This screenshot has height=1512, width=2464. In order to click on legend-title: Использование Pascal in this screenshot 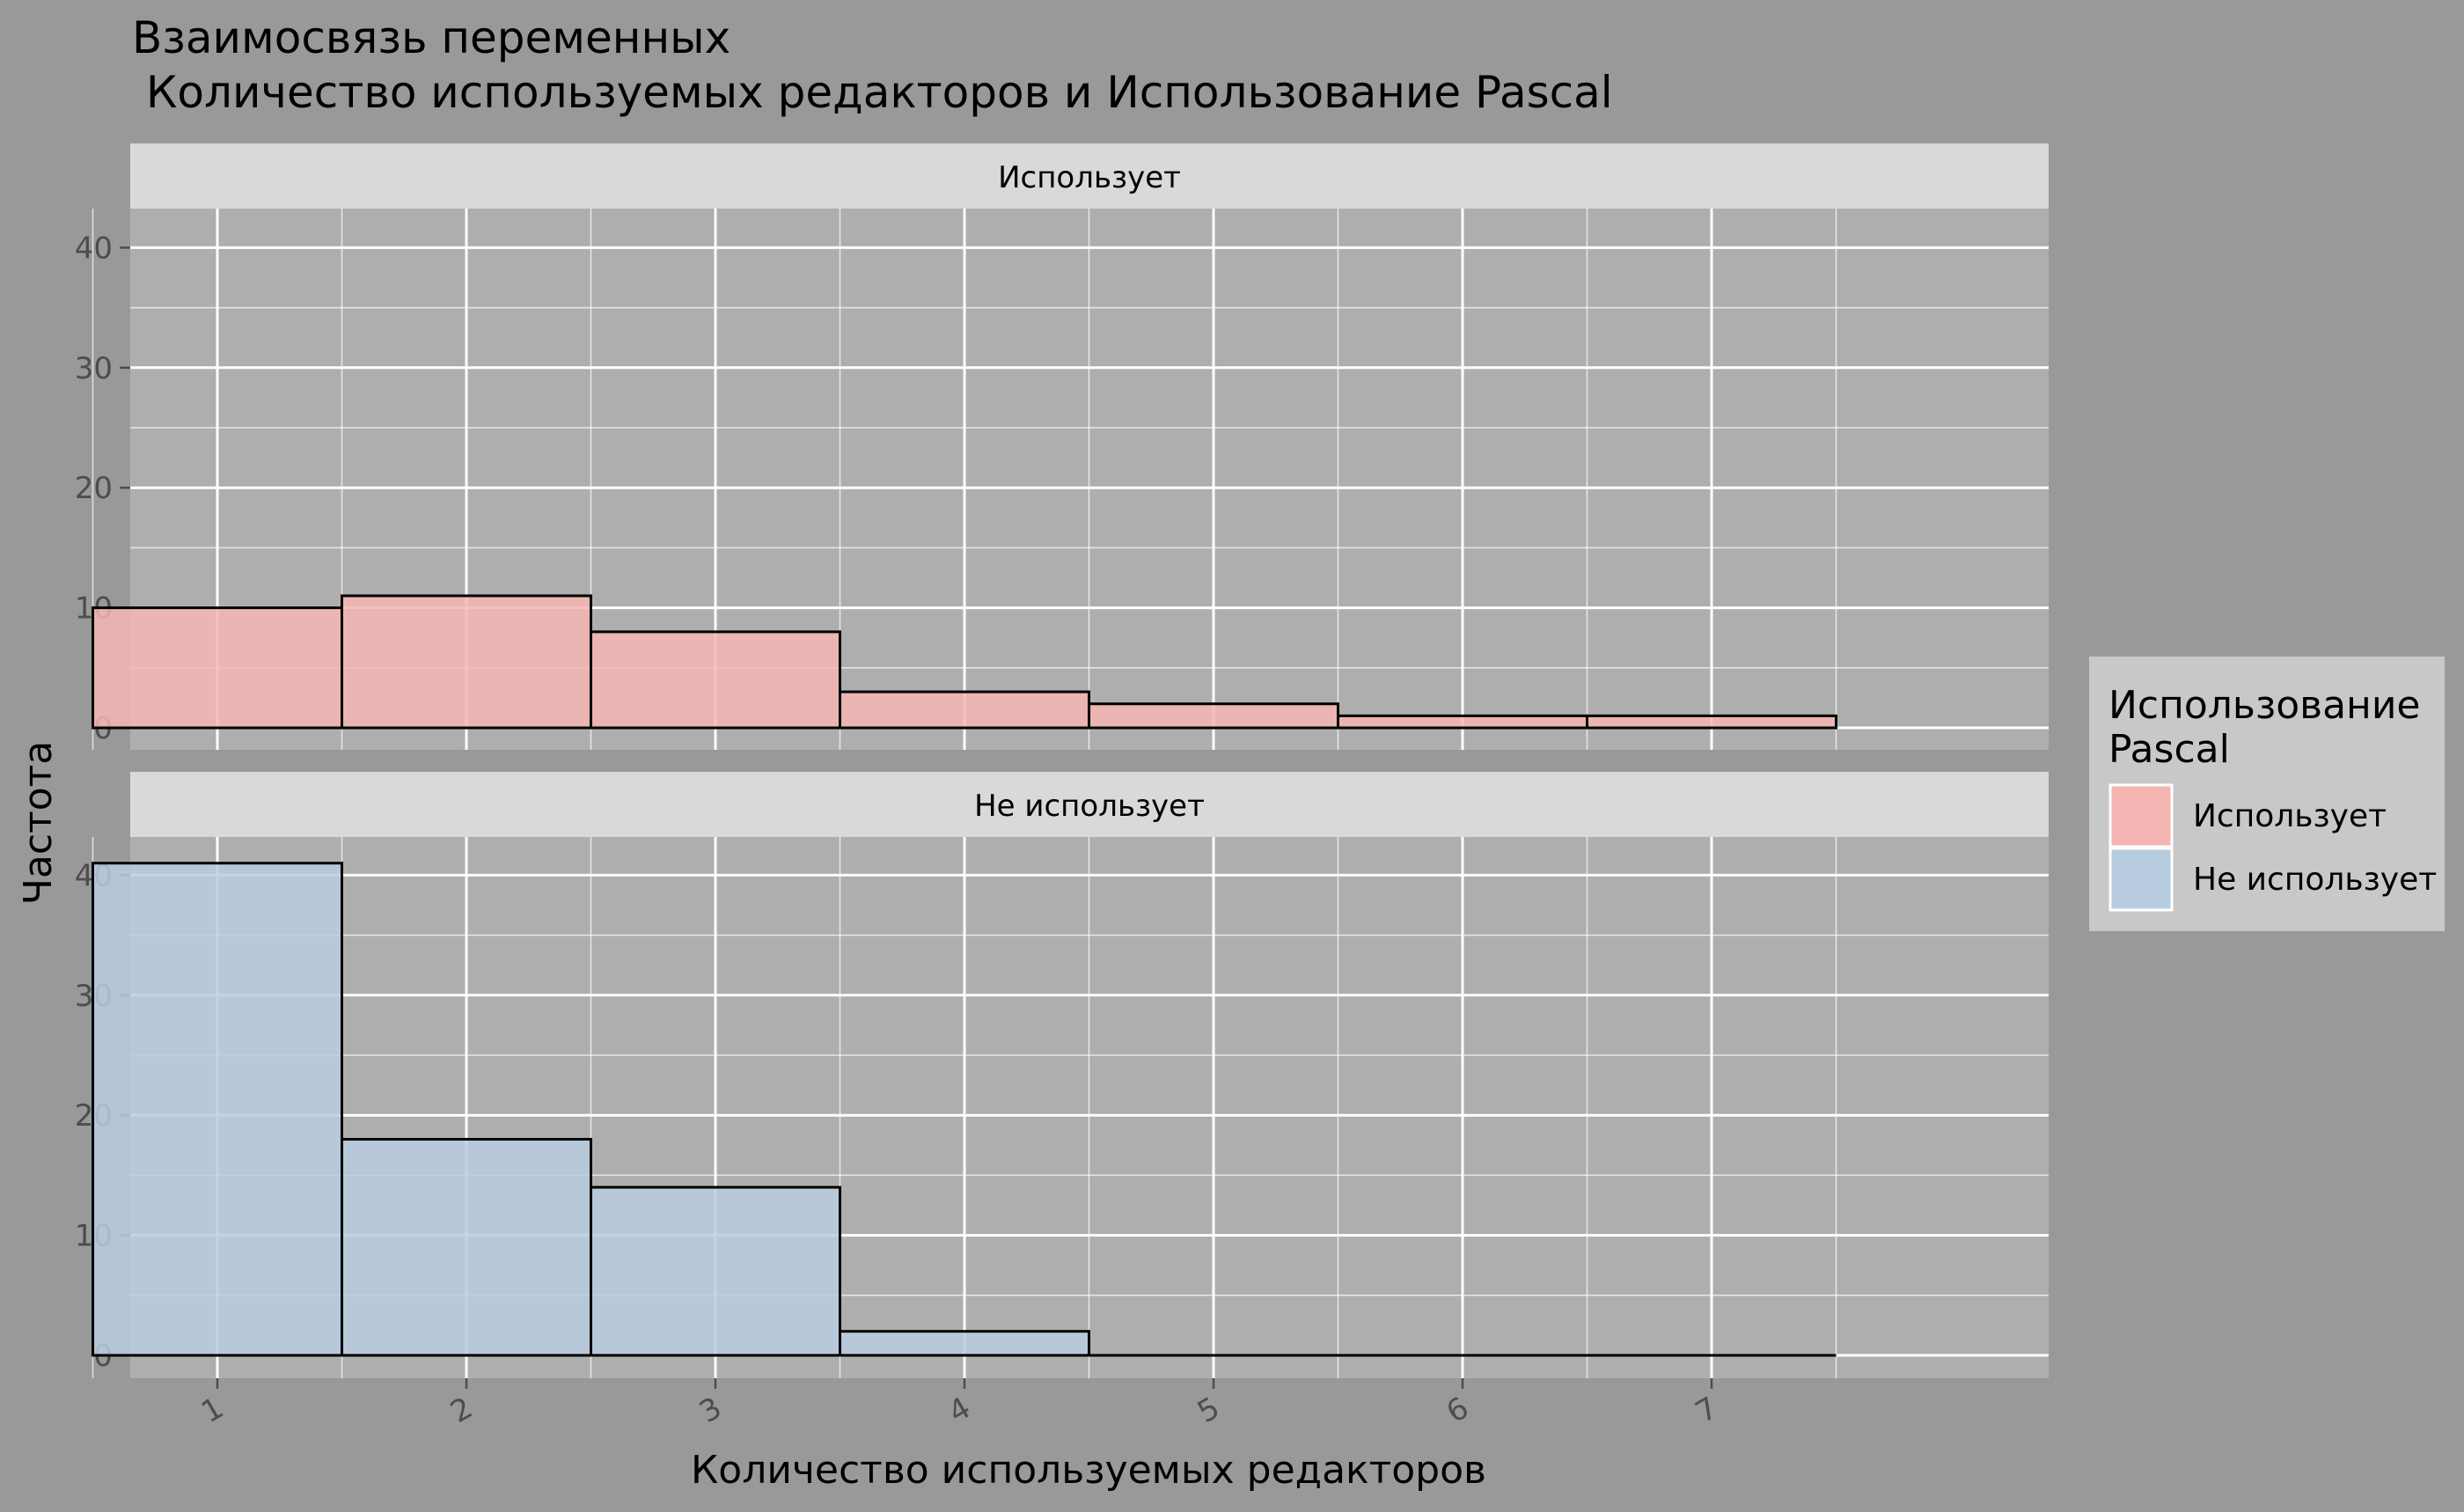, I will do `click(2265, 727)`.